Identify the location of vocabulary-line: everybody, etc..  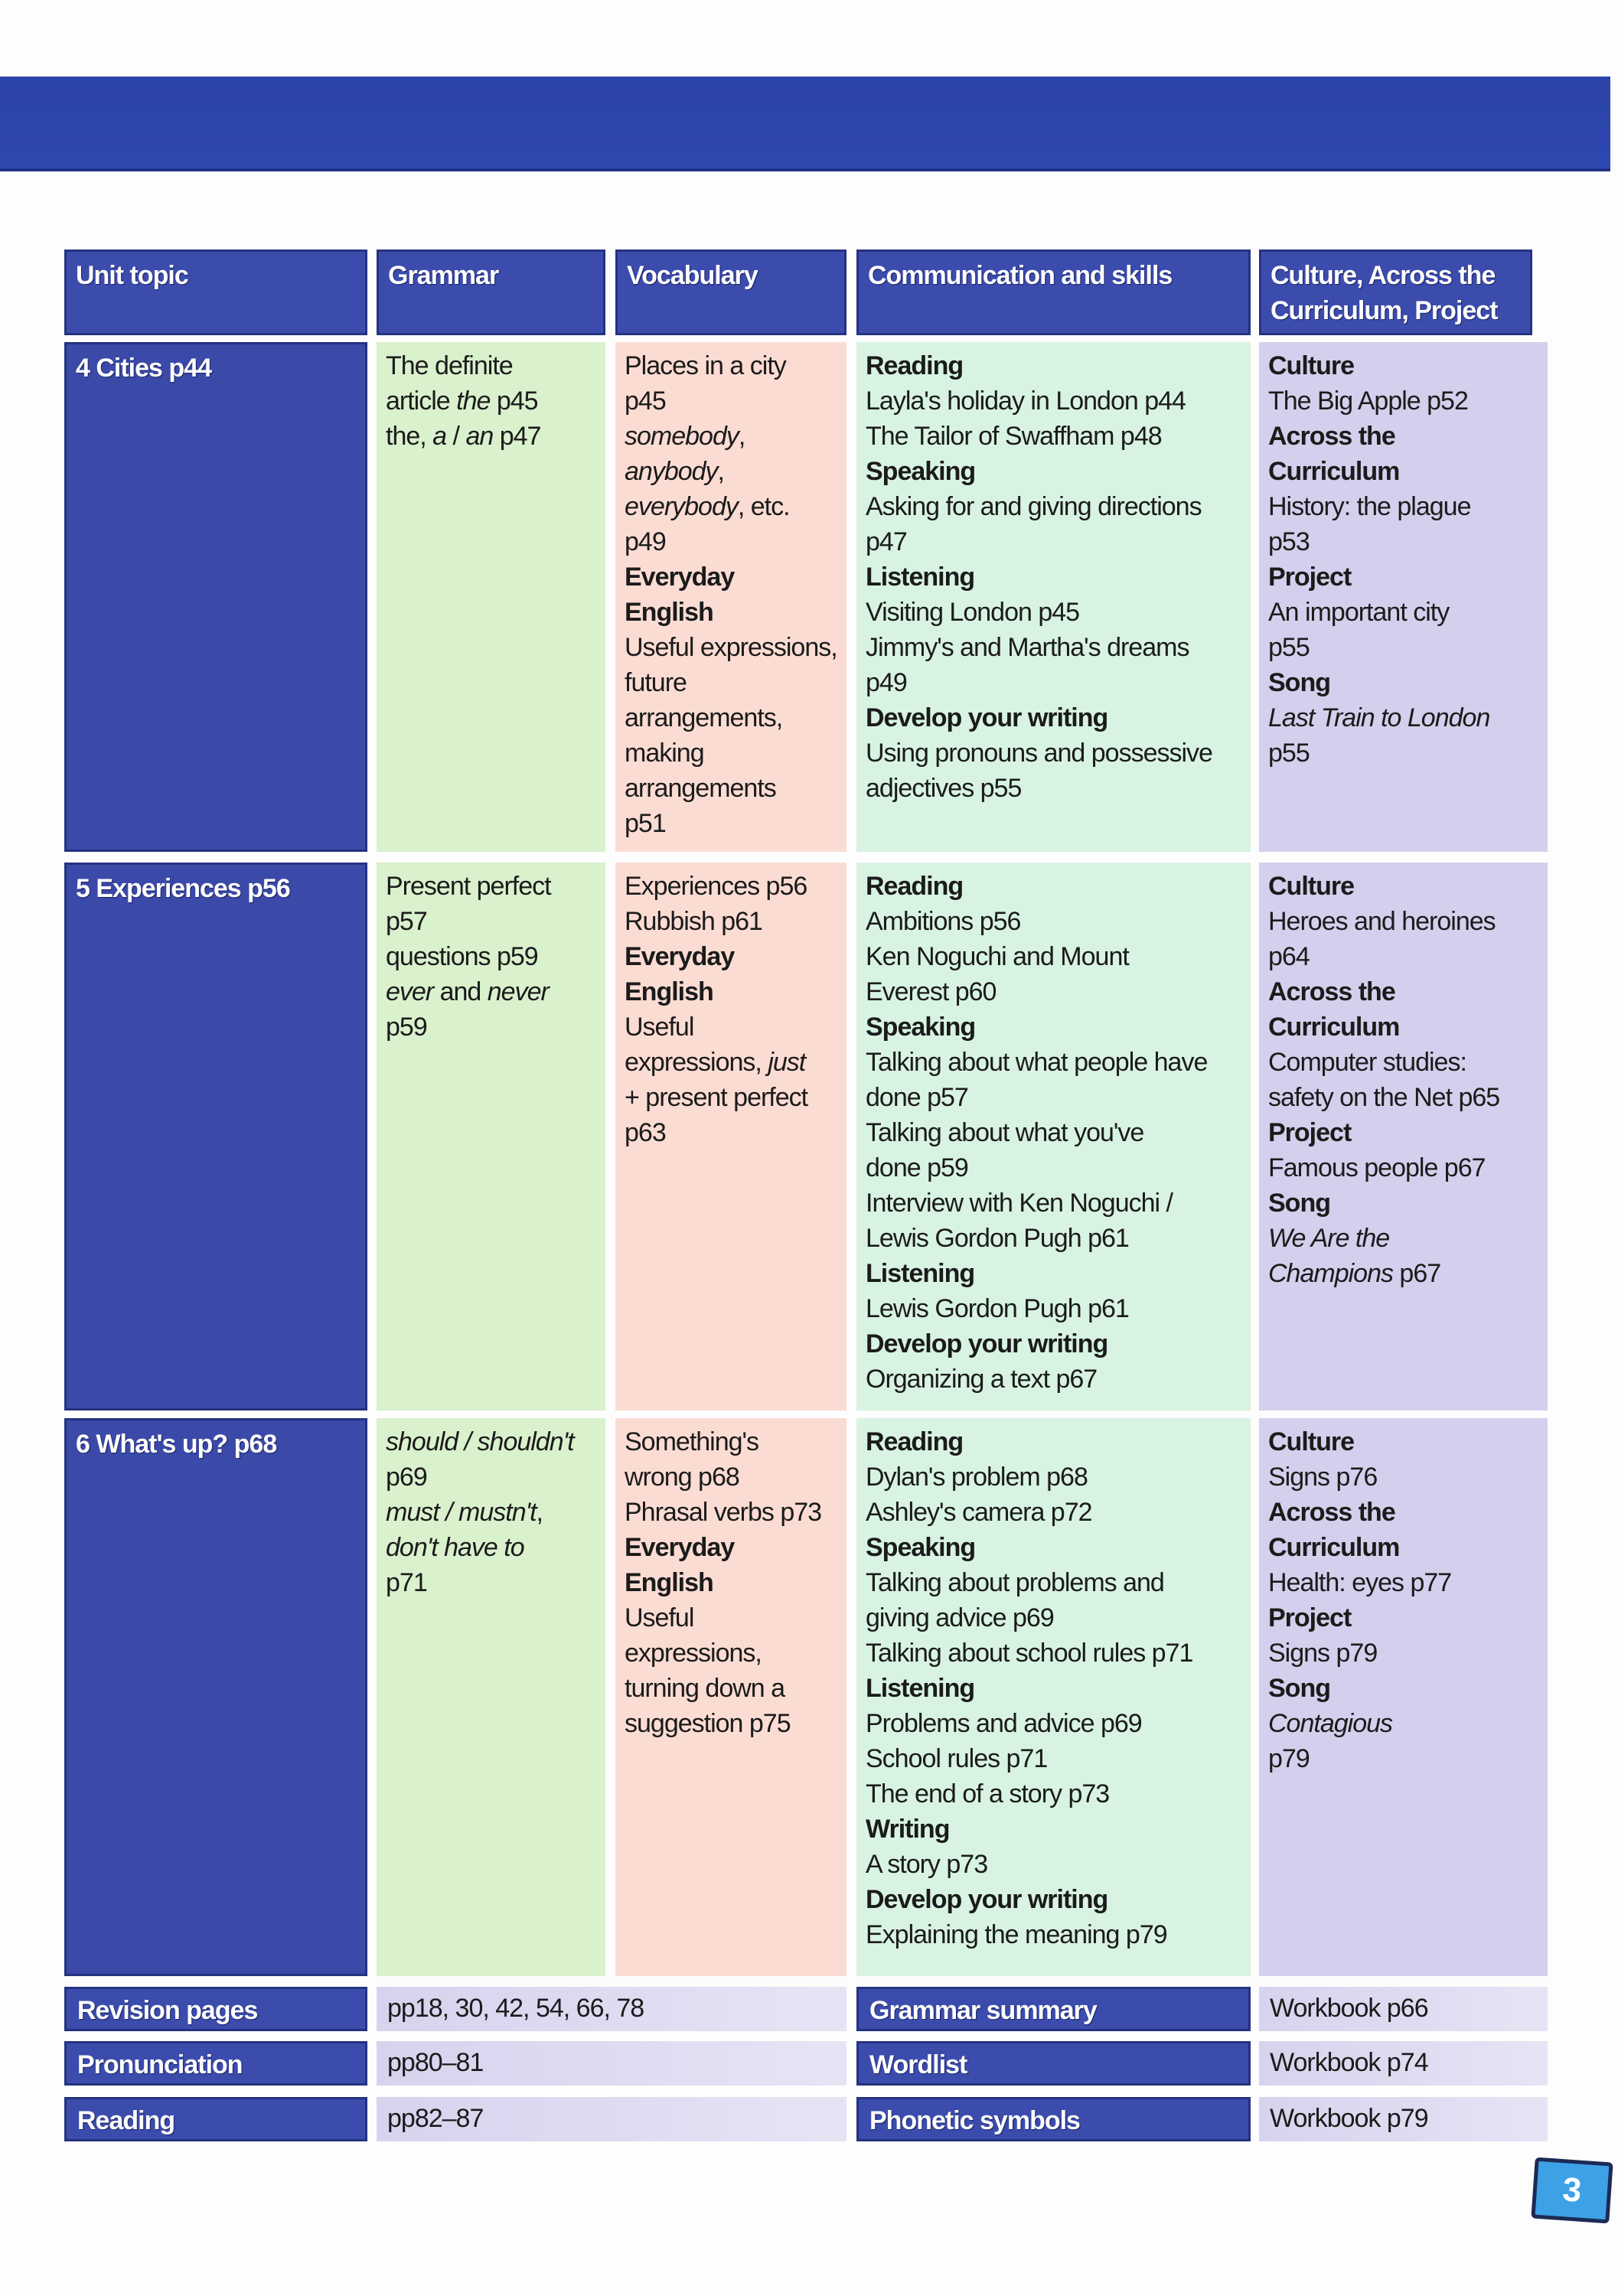
(732, 506).